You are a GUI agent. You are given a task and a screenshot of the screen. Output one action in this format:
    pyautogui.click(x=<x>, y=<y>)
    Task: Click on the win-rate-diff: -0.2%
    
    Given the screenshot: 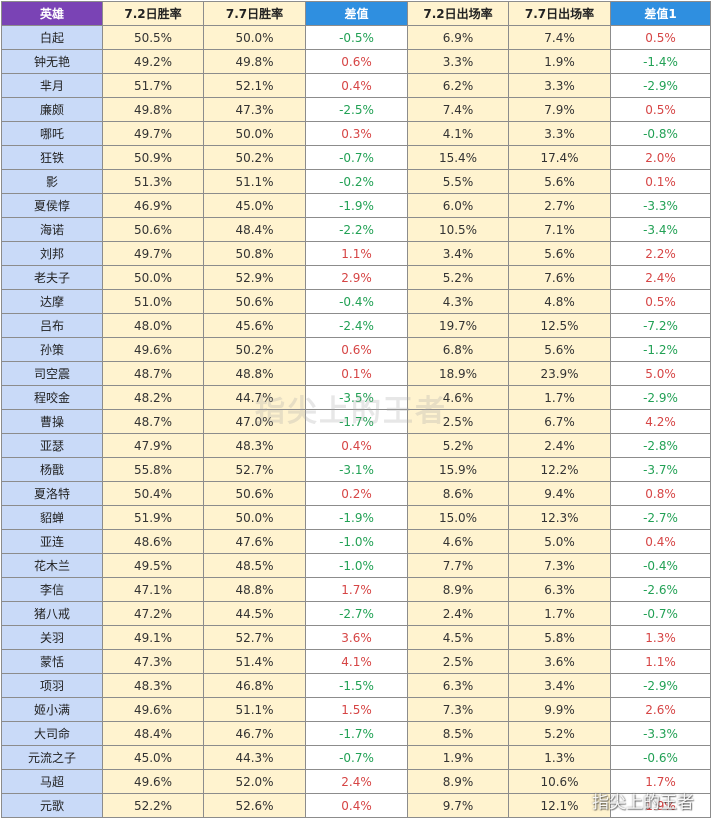 What is the action you would take?
    pyautogui.click(x=356, y=181)
    